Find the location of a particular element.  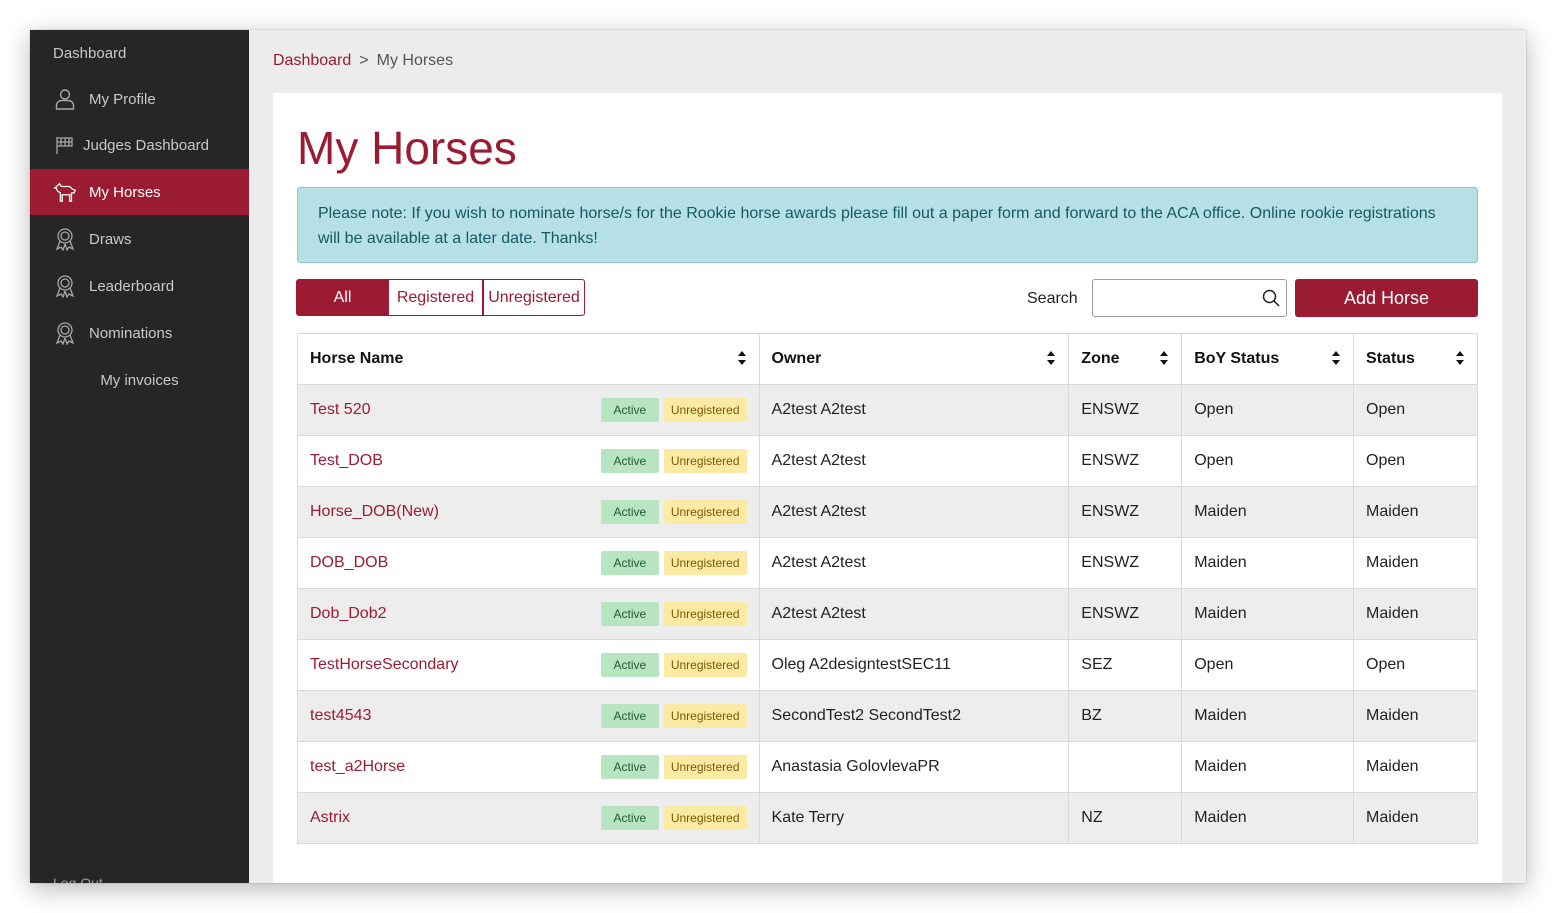

cell-zone: SEZ is located at coordinates (1125, 665).